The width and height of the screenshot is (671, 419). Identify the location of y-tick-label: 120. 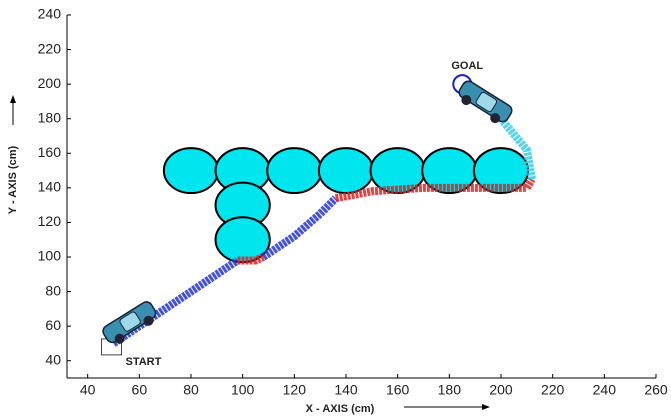
(50, 221).